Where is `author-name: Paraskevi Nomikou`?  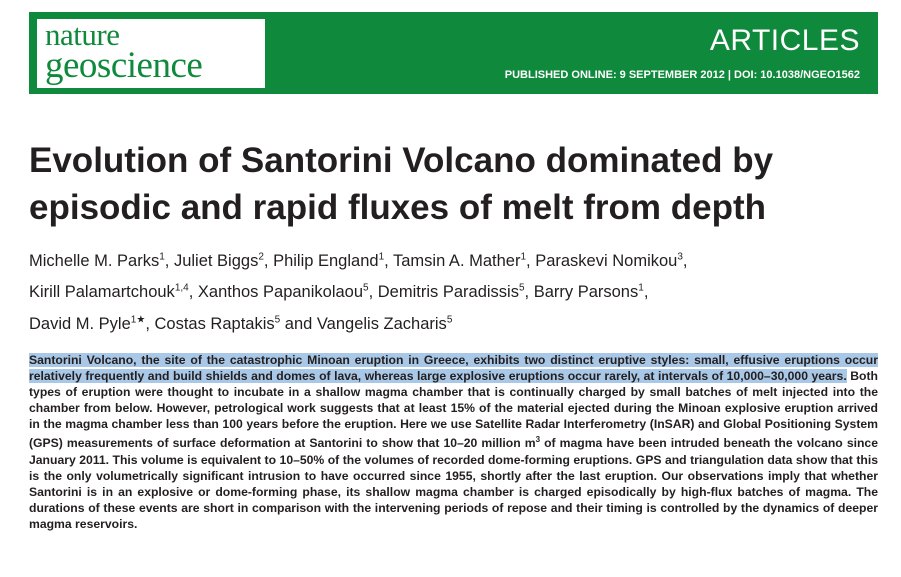
author-name: Paraskevi Nomikou is located at coordinates (606, 260).